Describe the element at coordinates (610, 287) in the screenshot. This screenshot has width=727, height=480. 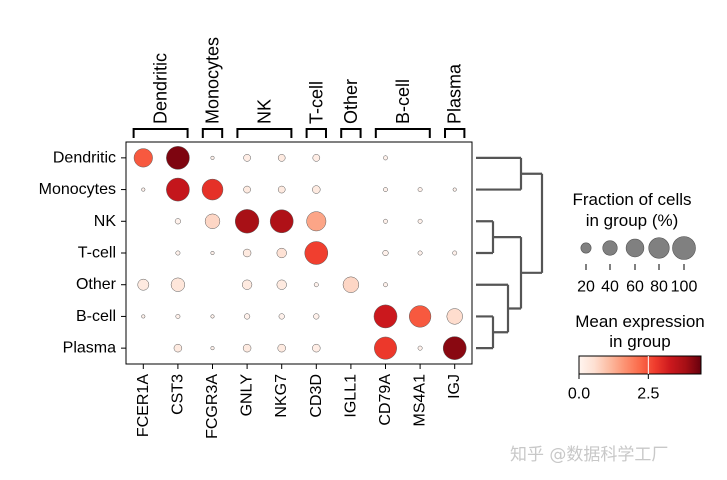
I see `size-legend-label-40: 40` at that location.